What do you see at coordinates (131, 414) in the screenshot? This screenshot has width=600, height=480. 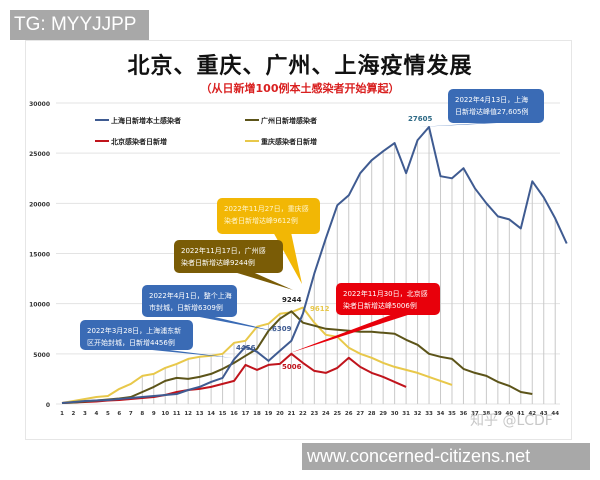 I see `x-tick-label: 7` at bounding box center [131, 414].